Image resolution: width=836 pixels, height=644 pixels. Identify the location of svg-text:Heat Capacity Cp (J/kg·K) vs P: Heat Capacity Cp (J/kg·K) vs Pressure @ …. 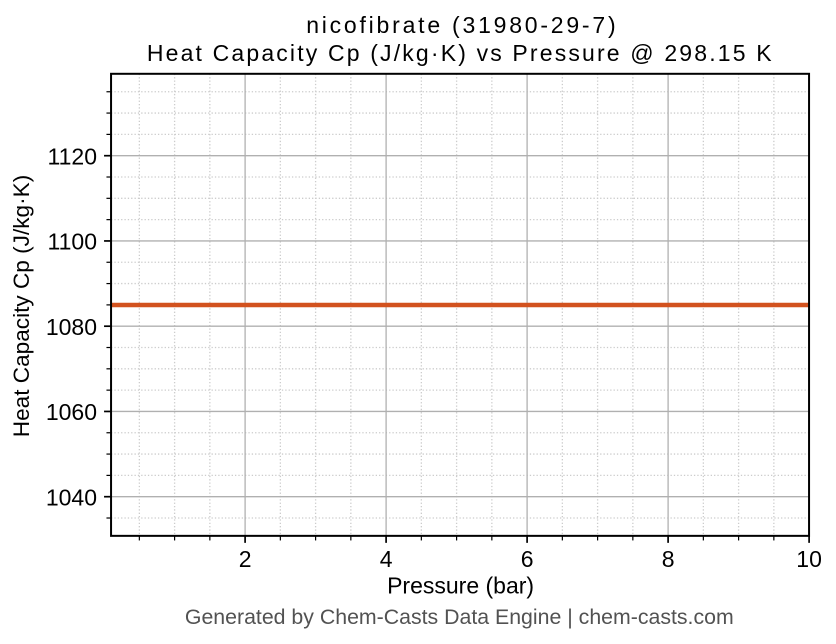
(460, 53).